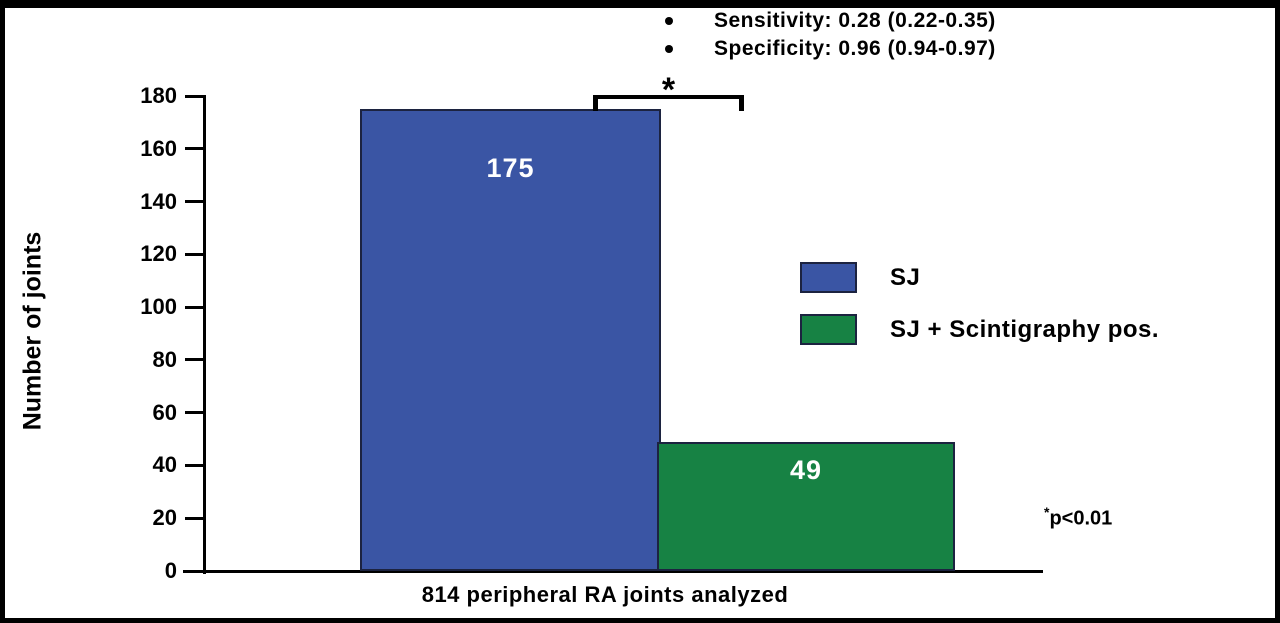 Image resolution: width=1280 pixels, height=623 pixels. What do you see at coordinates (510, 168) in the screenshot?
I see `bar-sj-value: 175` at bounding box center [510, 168].